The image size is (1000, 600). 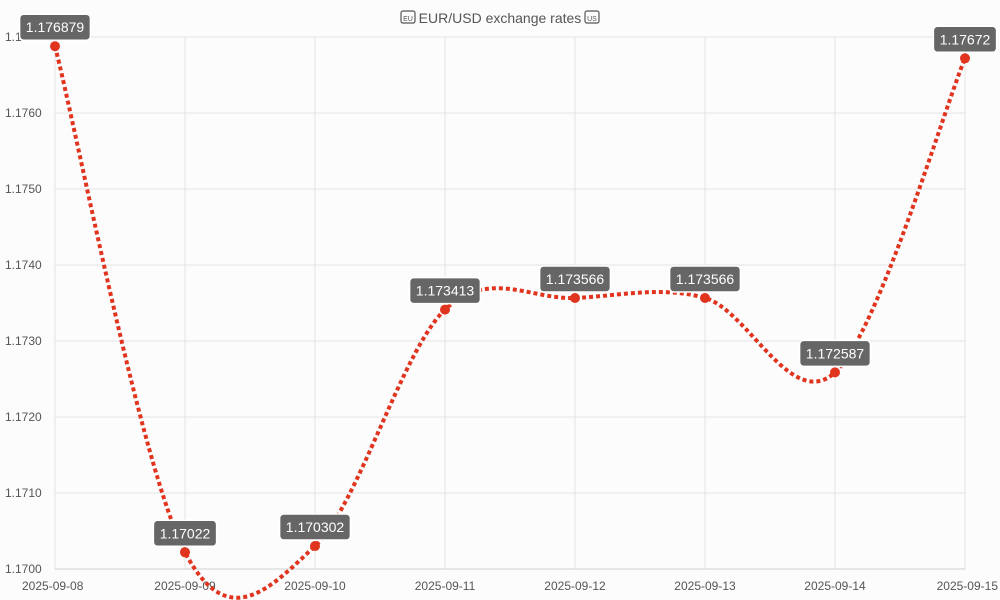 What do you see at coordinates (835, 586) in the screenshot?
I see `x-tick-label: 2025-09-14` at bounding box center [835, 586].